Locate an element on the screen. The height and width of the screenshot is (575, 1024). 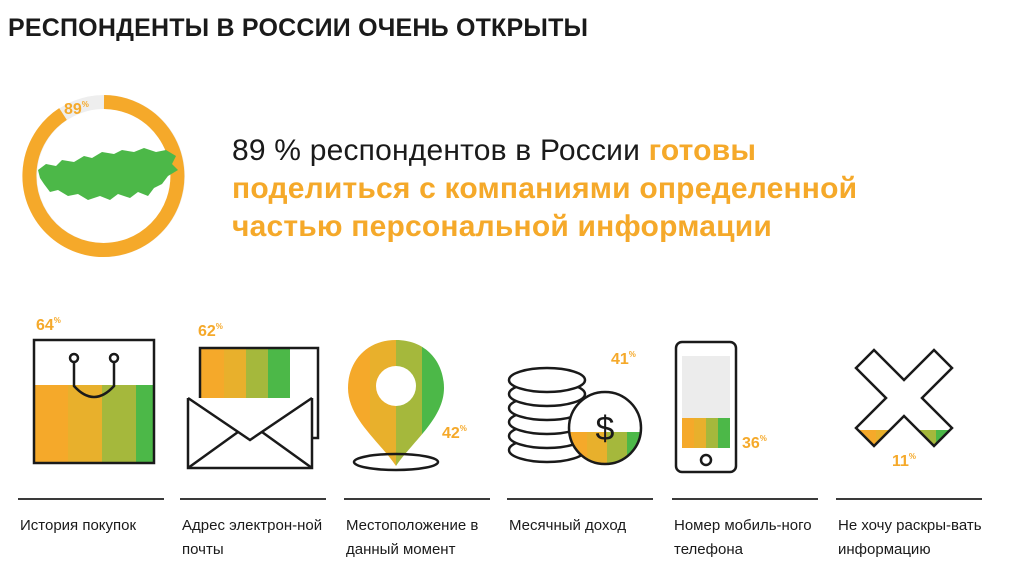
item-email-address: 62% Адрес электрон-ной почты is located at coordinates (255, 435).